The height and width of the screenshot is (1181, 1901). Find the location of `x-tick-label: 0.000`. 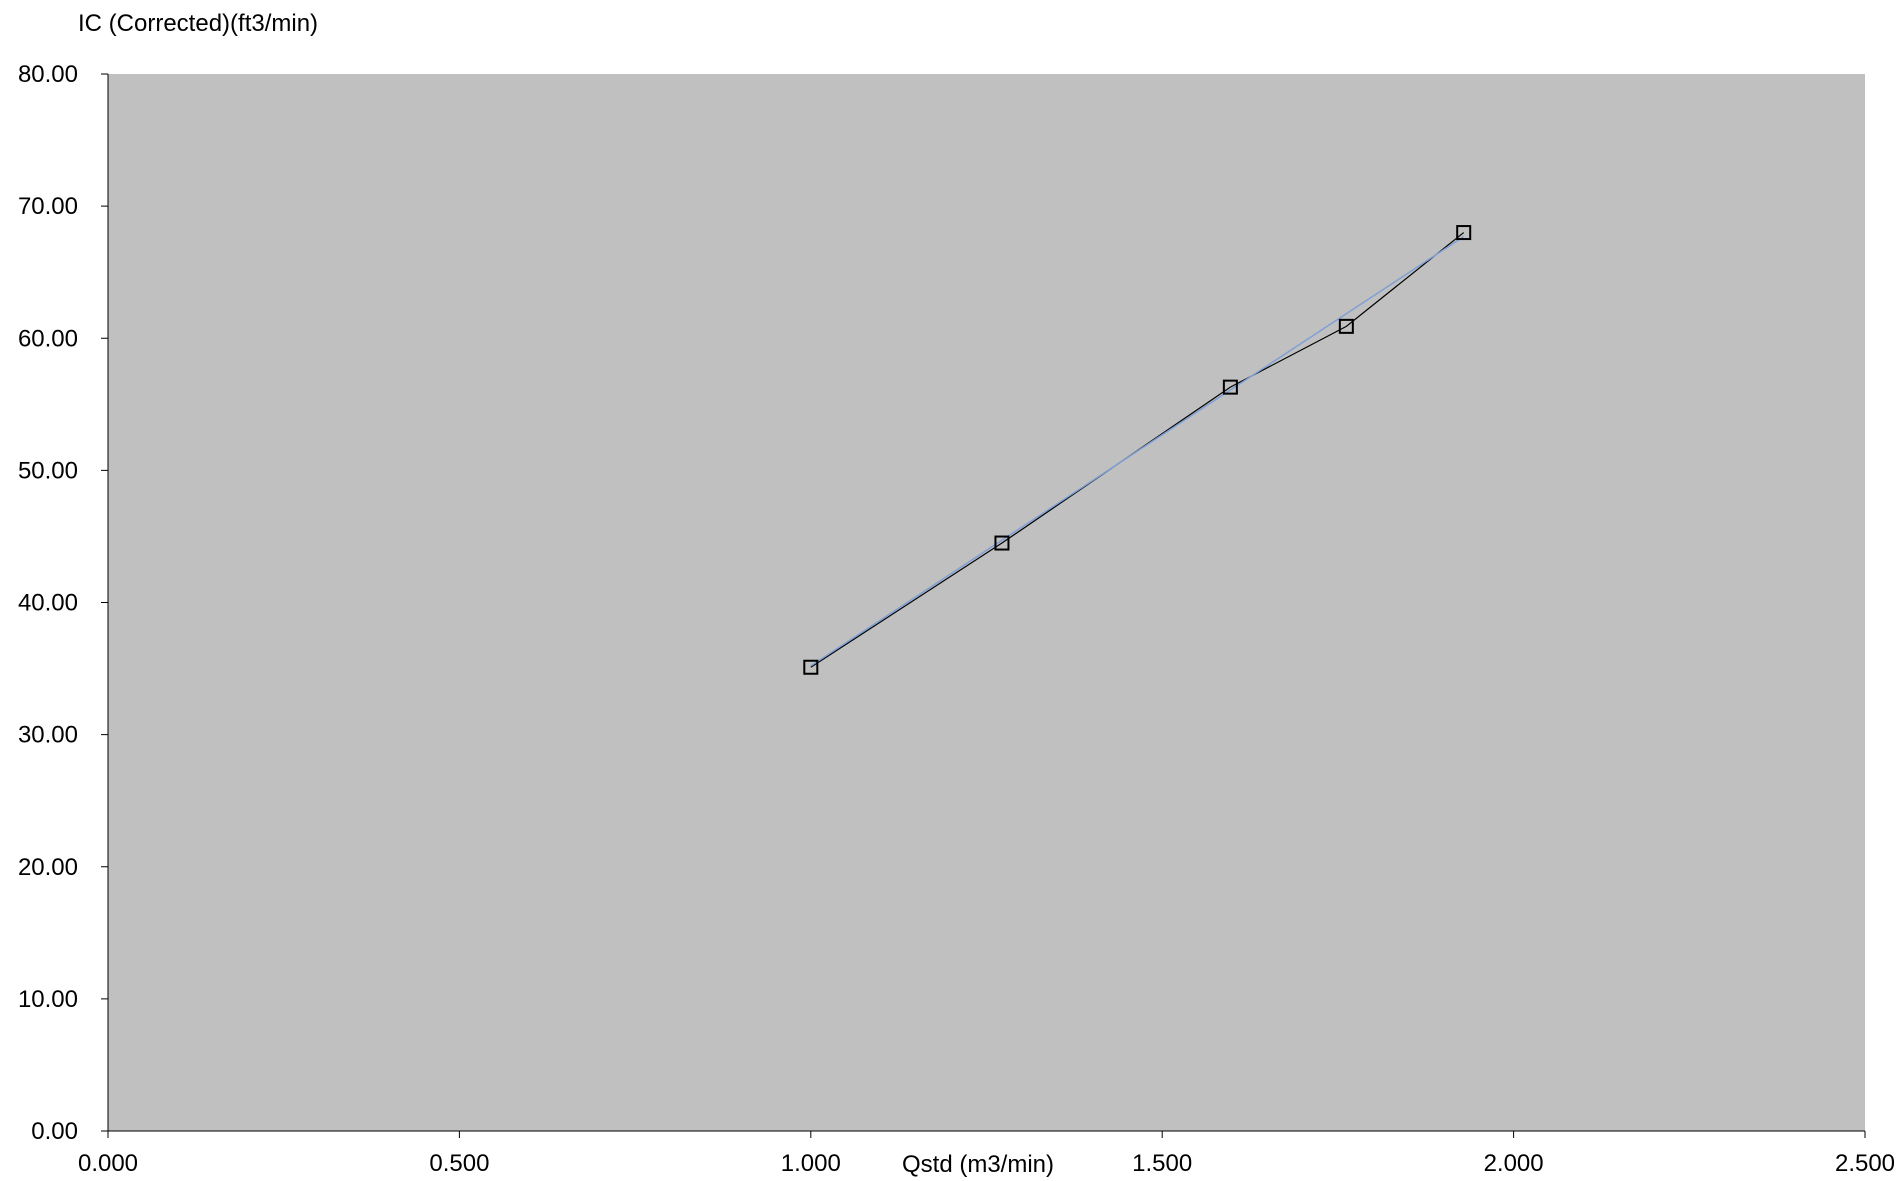

x-tick-label: 0.000 is located at coordinates (108, 1163).